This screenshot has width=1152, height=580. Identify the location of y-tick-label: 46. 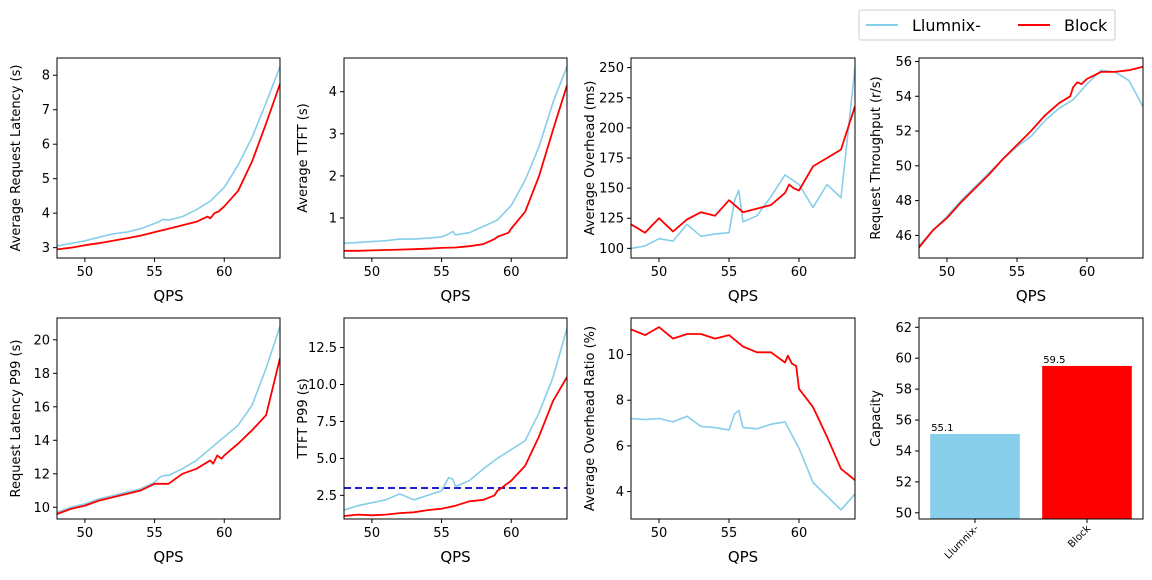
(903, 236).